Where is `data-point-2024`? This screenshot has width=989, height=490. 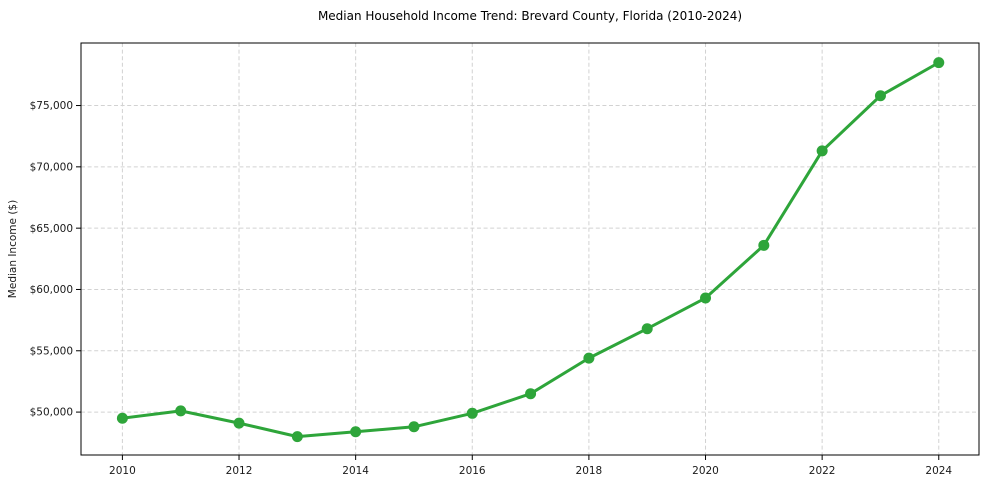 data-point-2024 is located at coordinates (939, 63).